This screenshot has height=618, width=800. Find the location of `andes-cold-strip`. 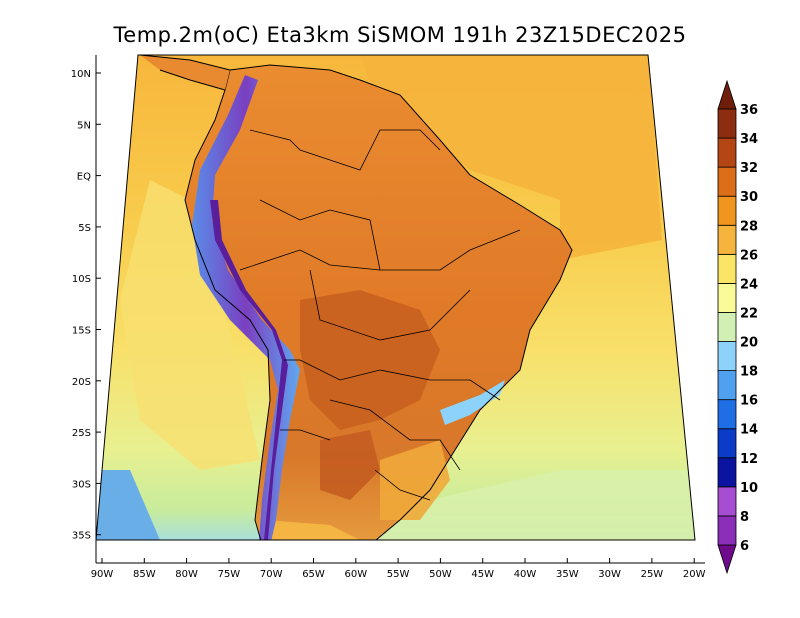

andes-cold-strip is located at coordinates (246, 307).